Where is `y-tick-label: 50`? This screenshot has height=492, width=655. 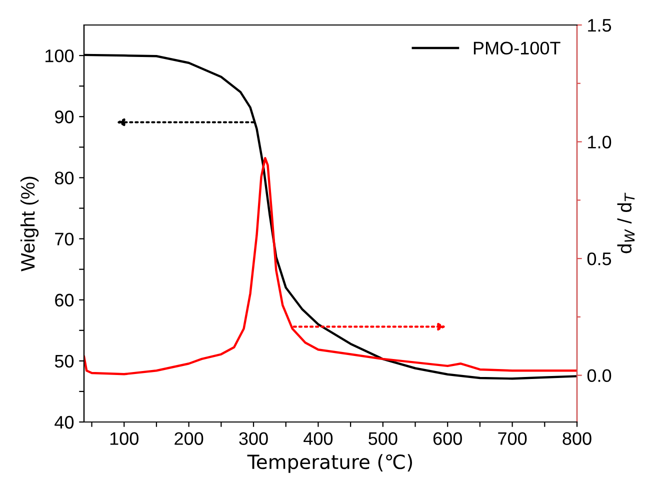 y-tick-label: 50 is located at coordinates (64, 361).